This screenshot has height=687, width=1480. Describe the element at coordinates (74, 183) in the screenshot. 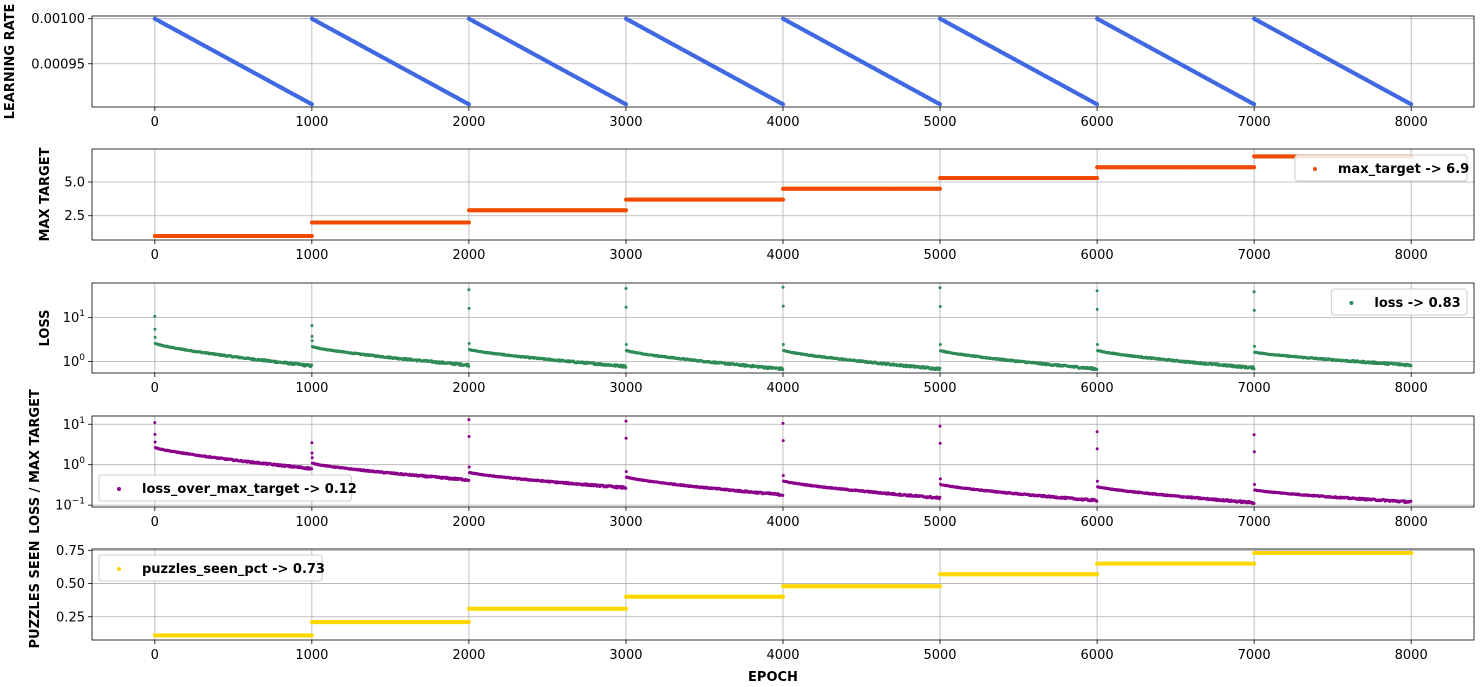

I see `y-tick-label: 5.0` at that location.